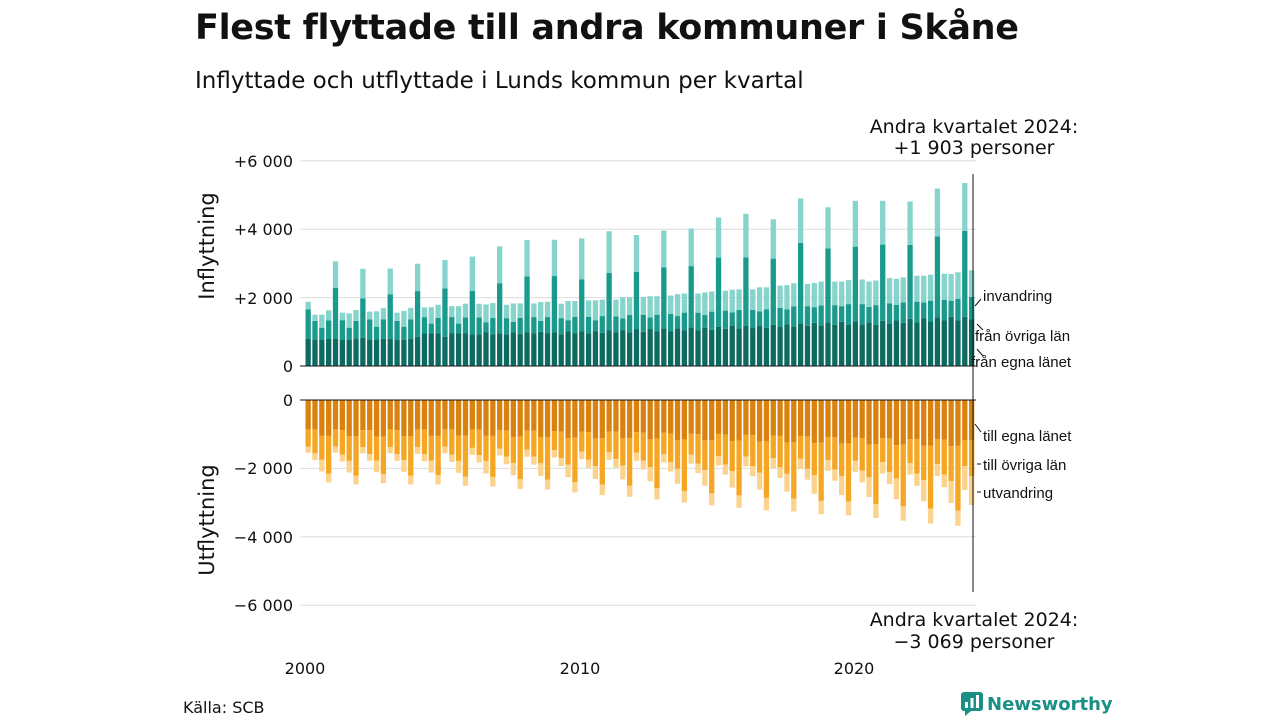  I want to click on y-tick-label: +2 000, so click(263, 298).